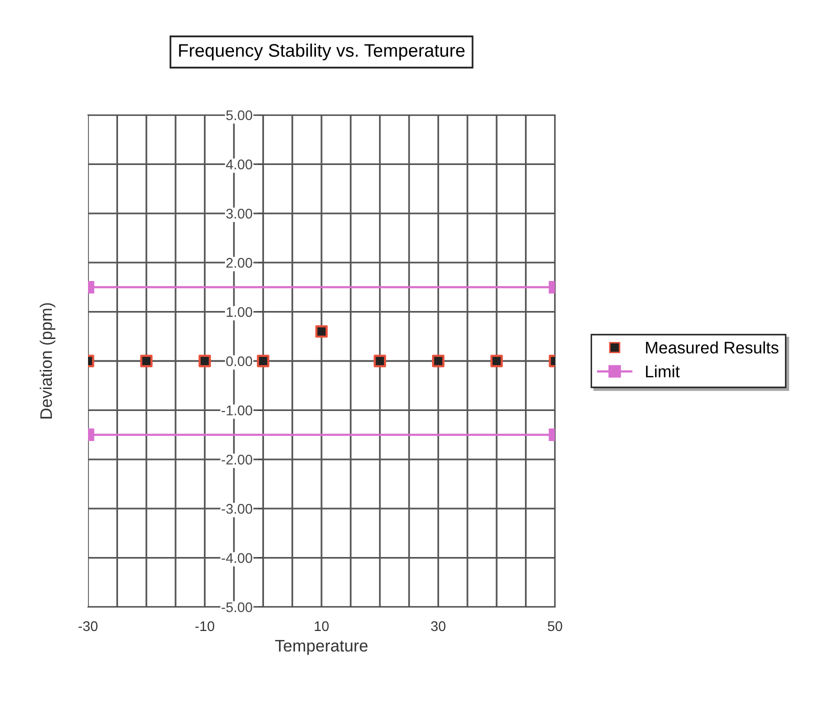 The width and height of the screenshot is (815, 703). Describe the element at coordinates (237, 459) in the screenshot. I see `y-tick-label: -2.00` at that location.